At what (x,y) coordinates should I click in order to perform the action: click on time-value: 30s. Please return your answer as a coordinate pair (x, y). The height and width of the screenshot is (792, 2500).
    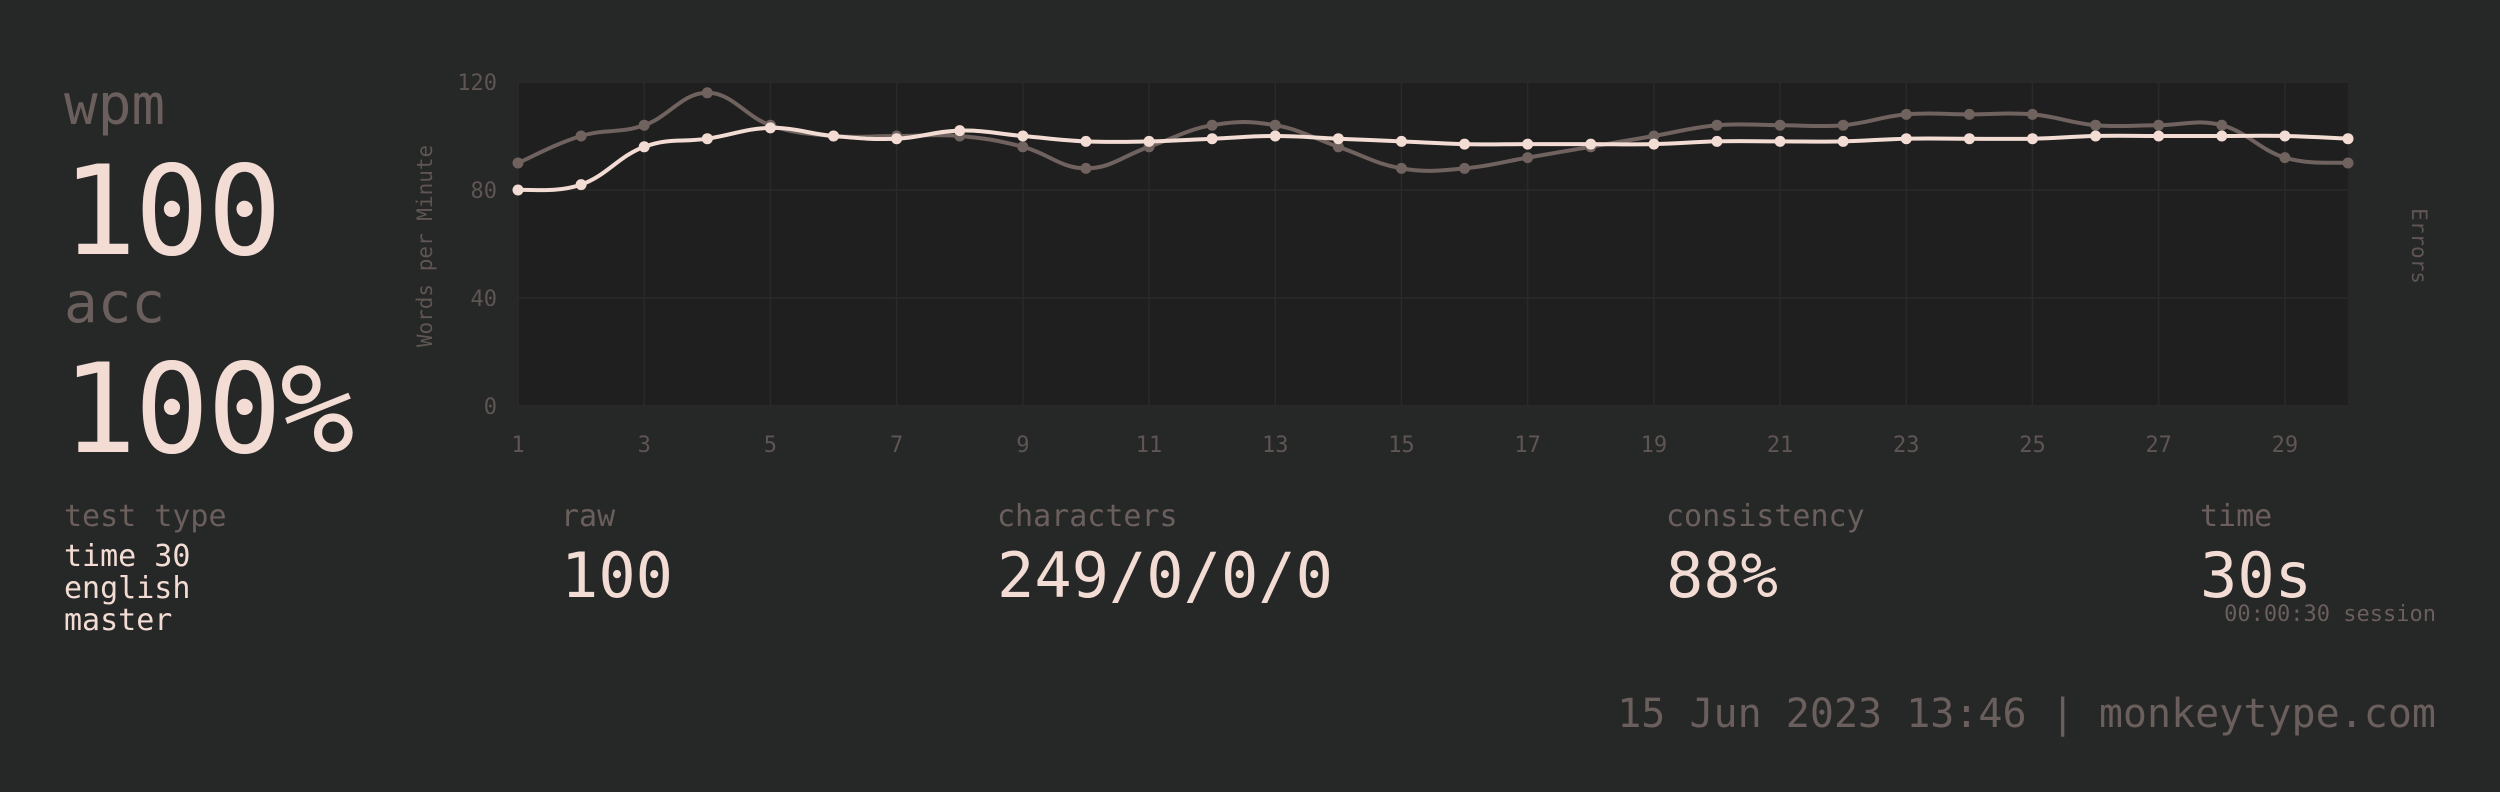
    Looking at the image, I should click on (2256, 575).